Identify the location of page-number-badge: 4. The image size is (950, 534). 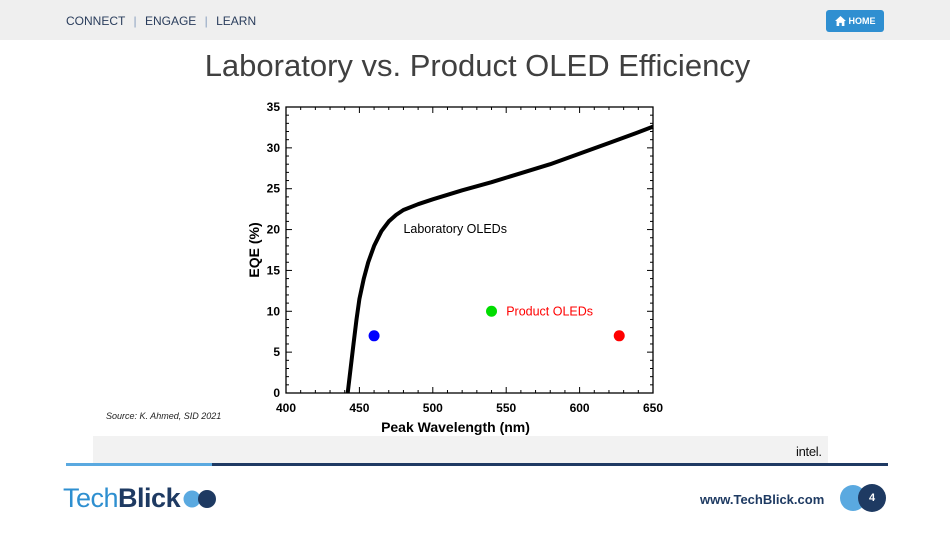
(864, 498).